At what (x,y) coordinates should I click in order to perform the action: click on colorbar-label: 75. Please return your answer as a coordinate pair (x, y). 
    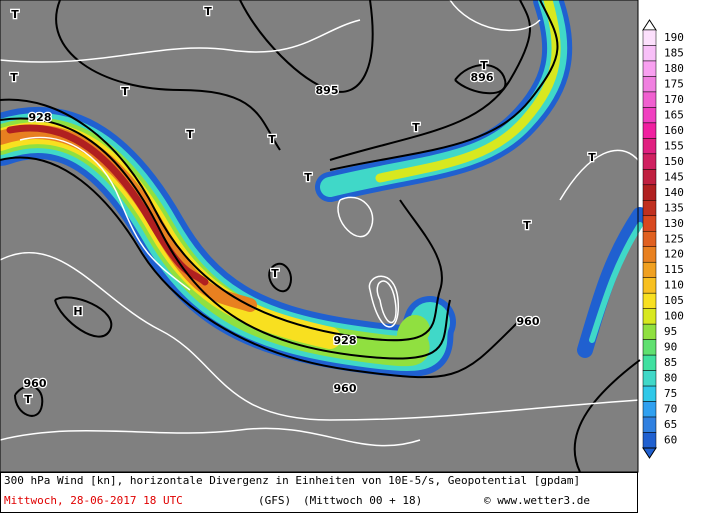
    Looking at the image, I should click on (670, 393).